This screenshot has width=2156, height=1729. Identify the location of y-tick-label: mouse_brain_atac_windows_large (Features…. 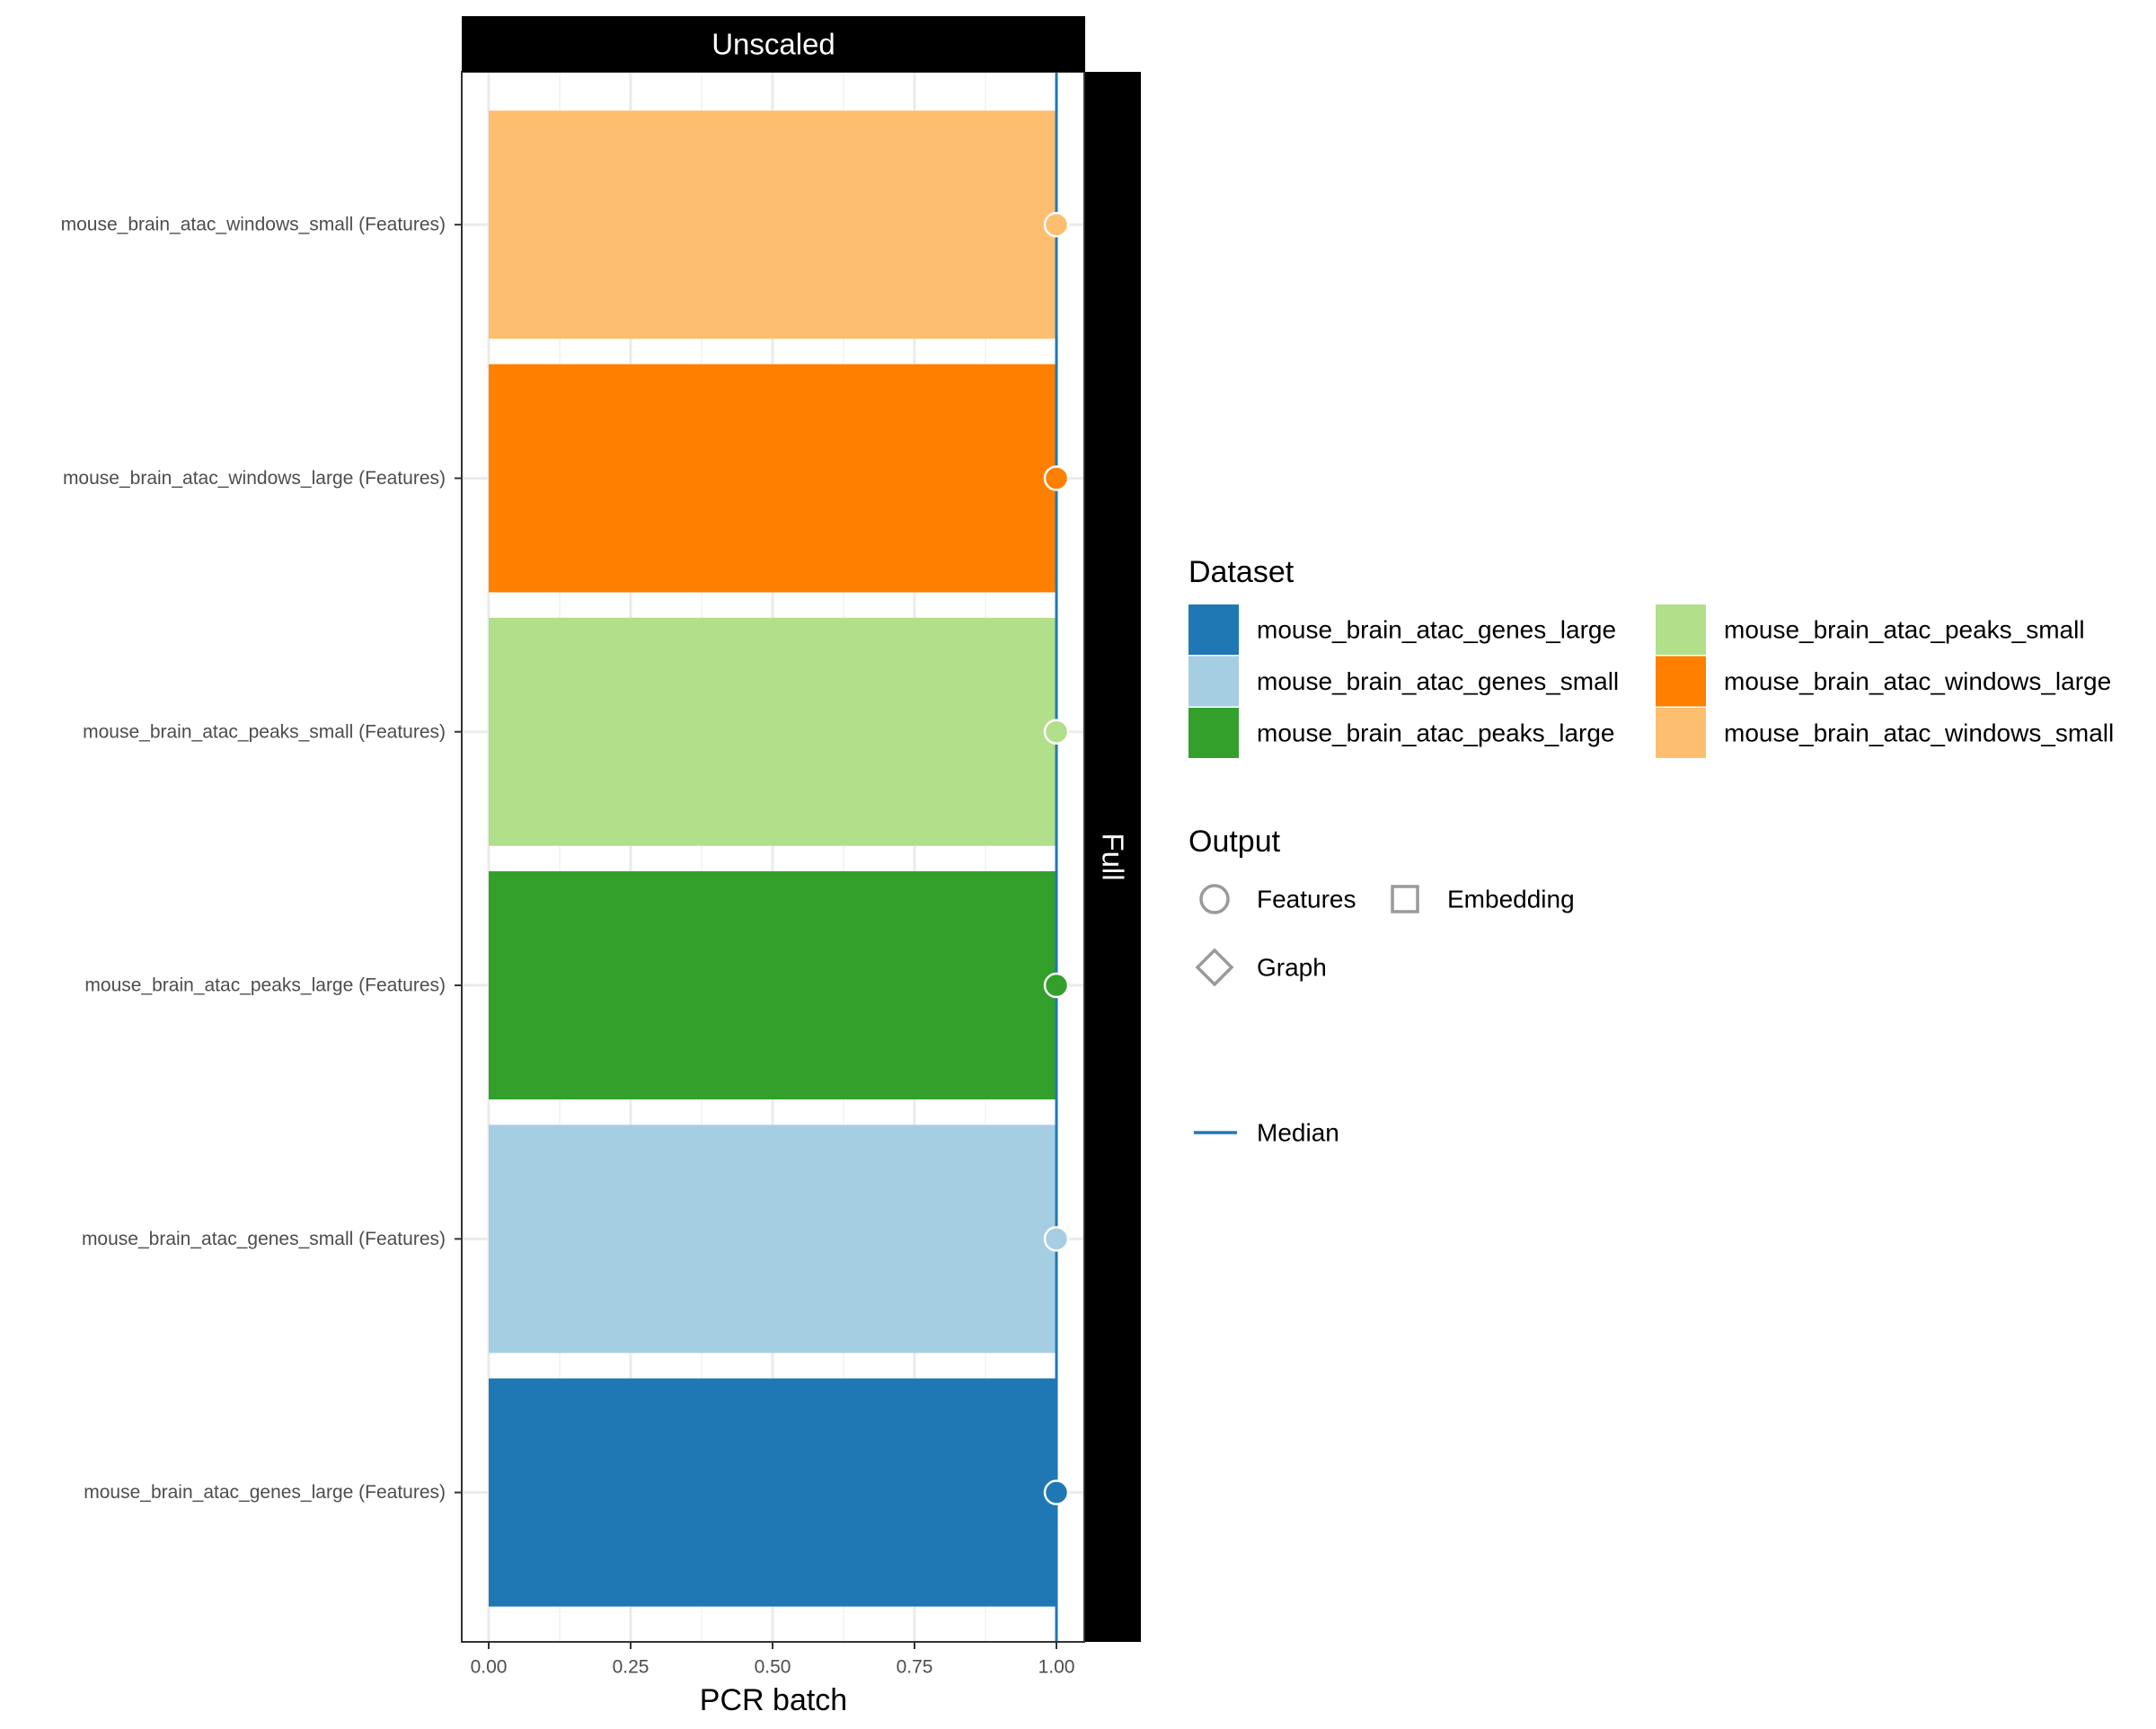
(255, 478).